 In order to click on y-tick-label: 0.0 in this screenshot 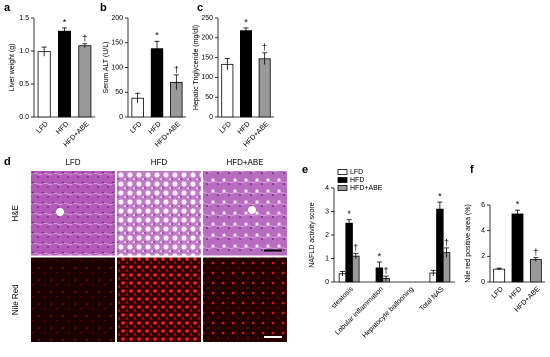, I will do `click(24, 117)`.